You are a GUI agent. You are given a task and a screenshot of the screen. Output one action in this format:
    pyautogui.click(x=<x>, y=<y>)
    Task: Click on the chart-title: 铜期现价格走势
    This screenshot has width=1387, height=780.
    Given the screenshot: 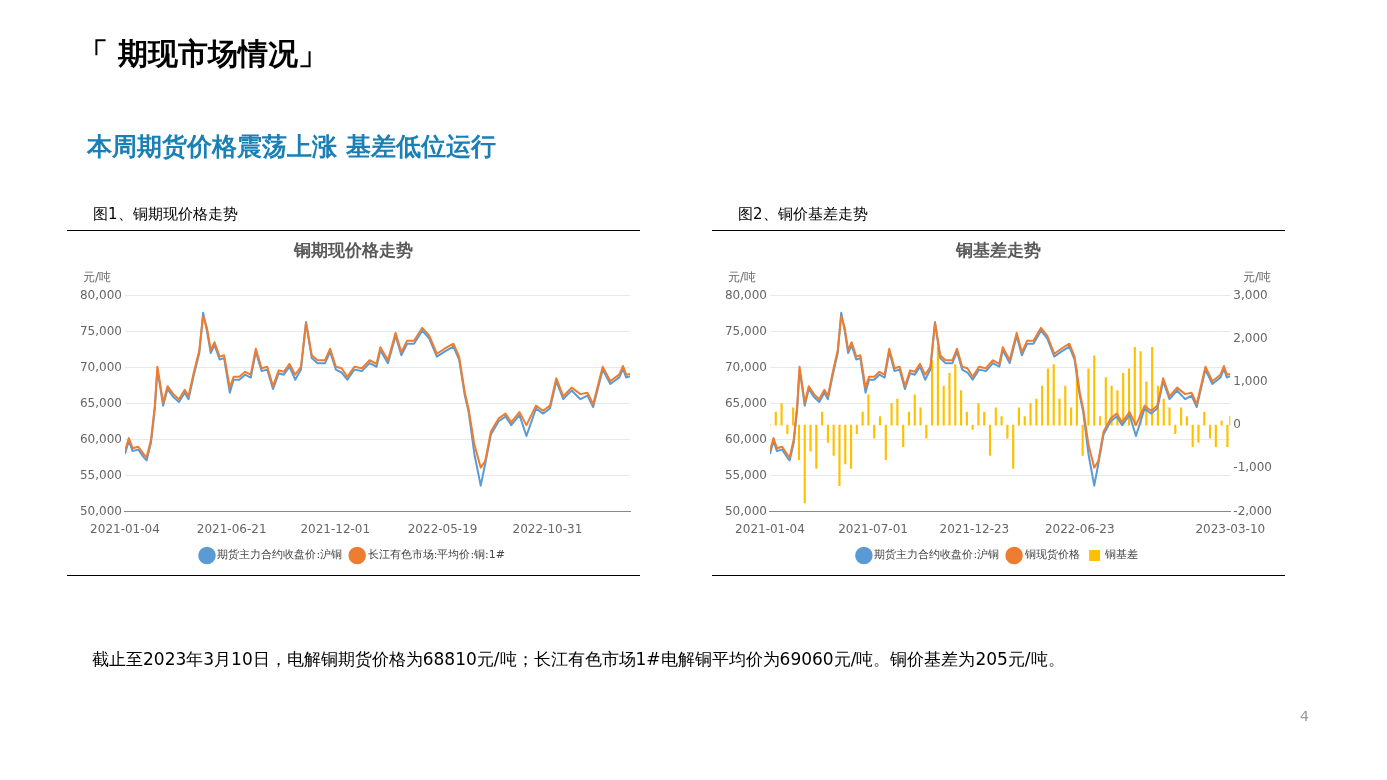 What is the action you would take?
    pyautogui.click(x=353, y=249)
    